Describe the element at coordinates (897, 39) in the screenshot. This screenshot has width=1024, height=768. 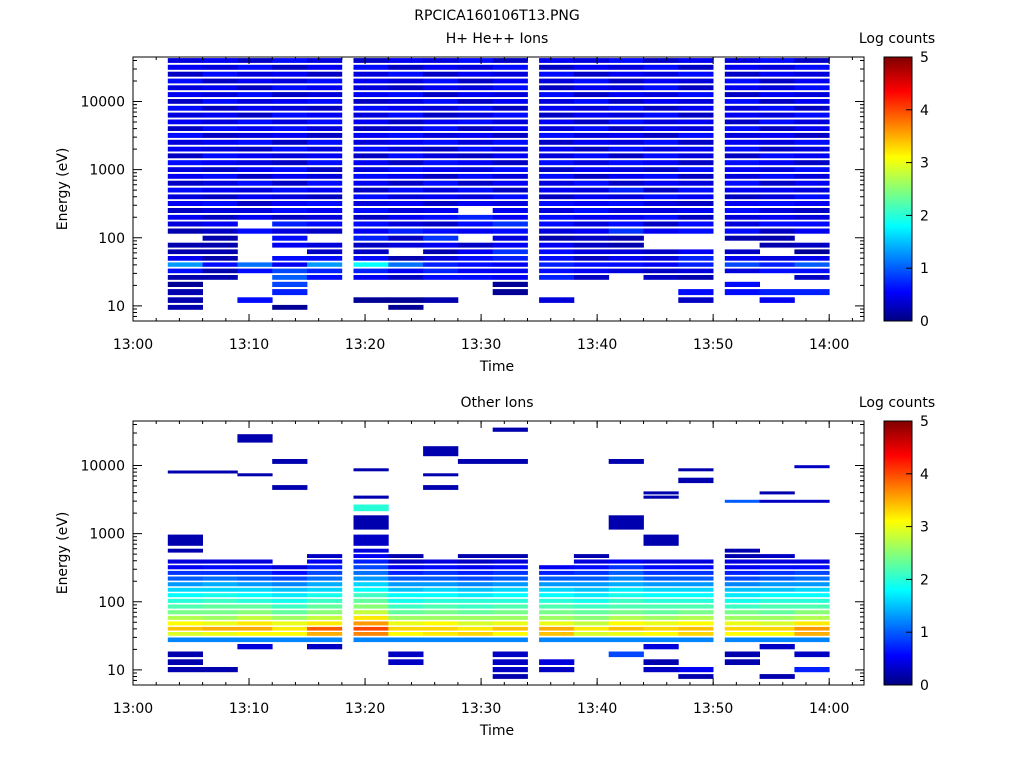
I see `colorbar-title: Log counts` at that location.